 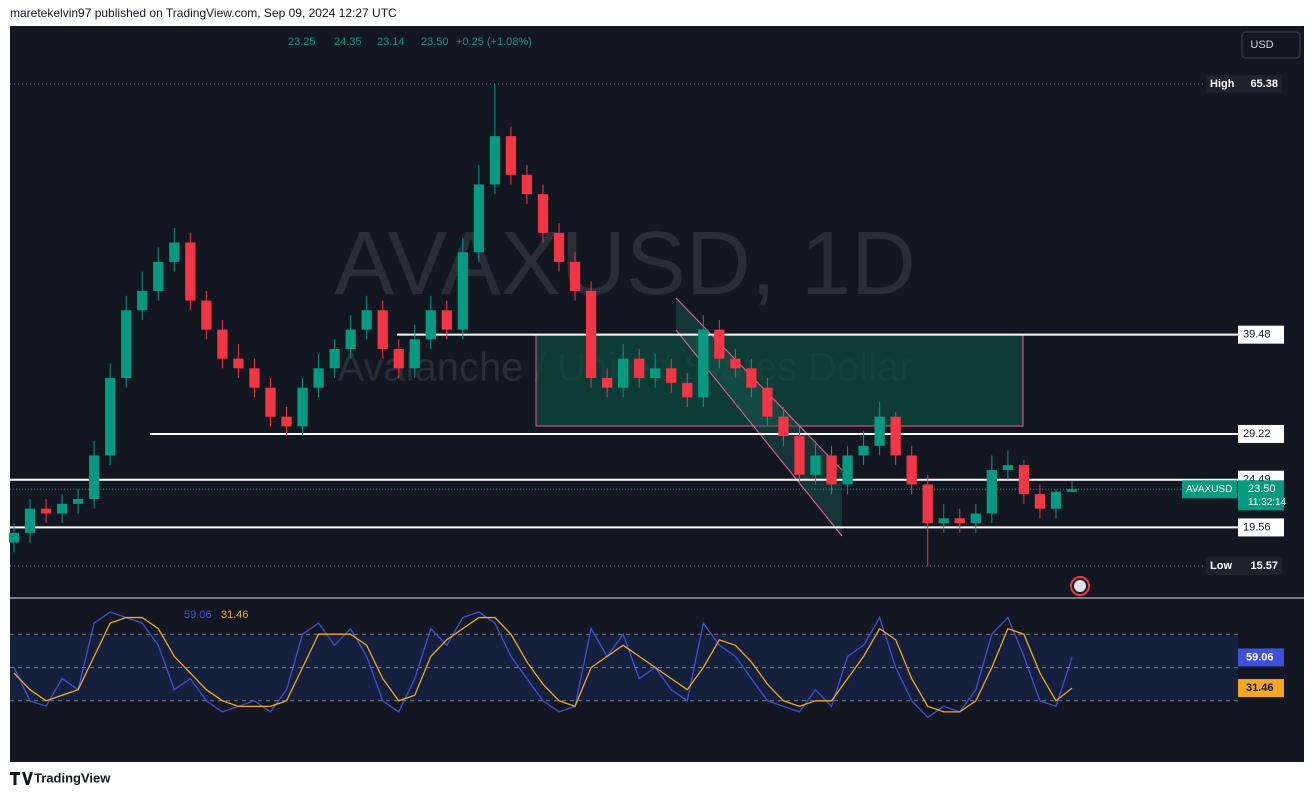 What do you see at coordinates (1080, 586) in the screenshot?
I see `flag-icon` at bounding box center [1080, 586].